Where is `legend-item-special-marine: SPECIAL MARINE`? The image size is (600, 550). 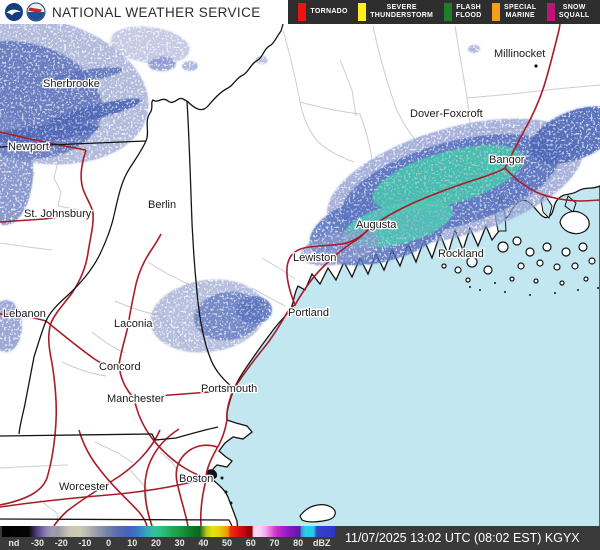
legend-item-special-marine: SPECIAL MARINE is located at coordinates (514, 12).